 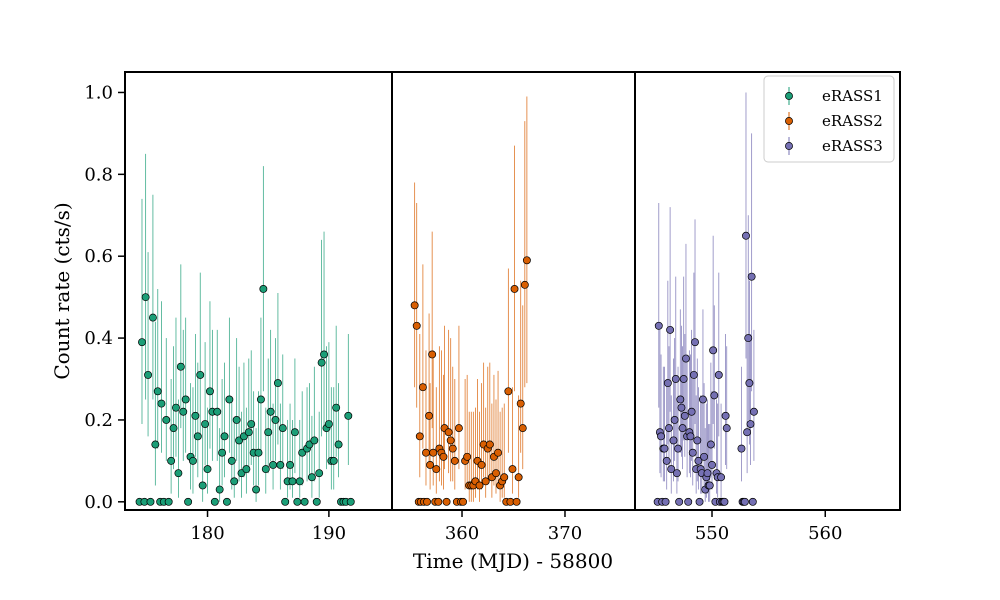 I want to click on x-axis-label: Time (MJD) - 58800, so click(x=513, y=561).